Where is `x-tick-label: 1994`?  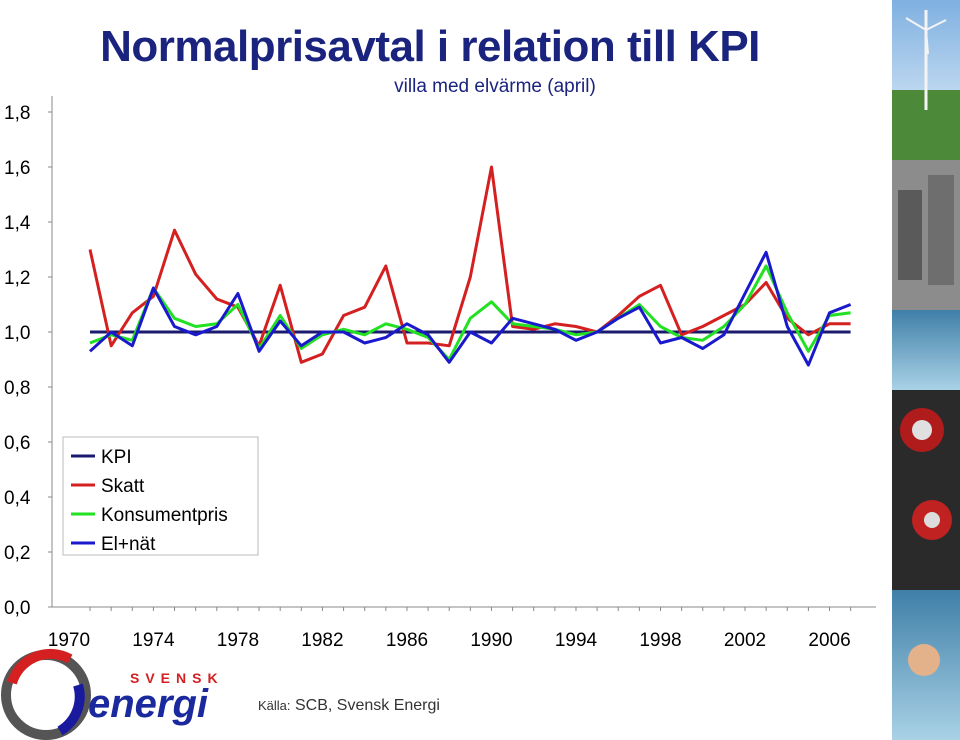 x-tick-label: 1994 is located at coordinates (576, 640).